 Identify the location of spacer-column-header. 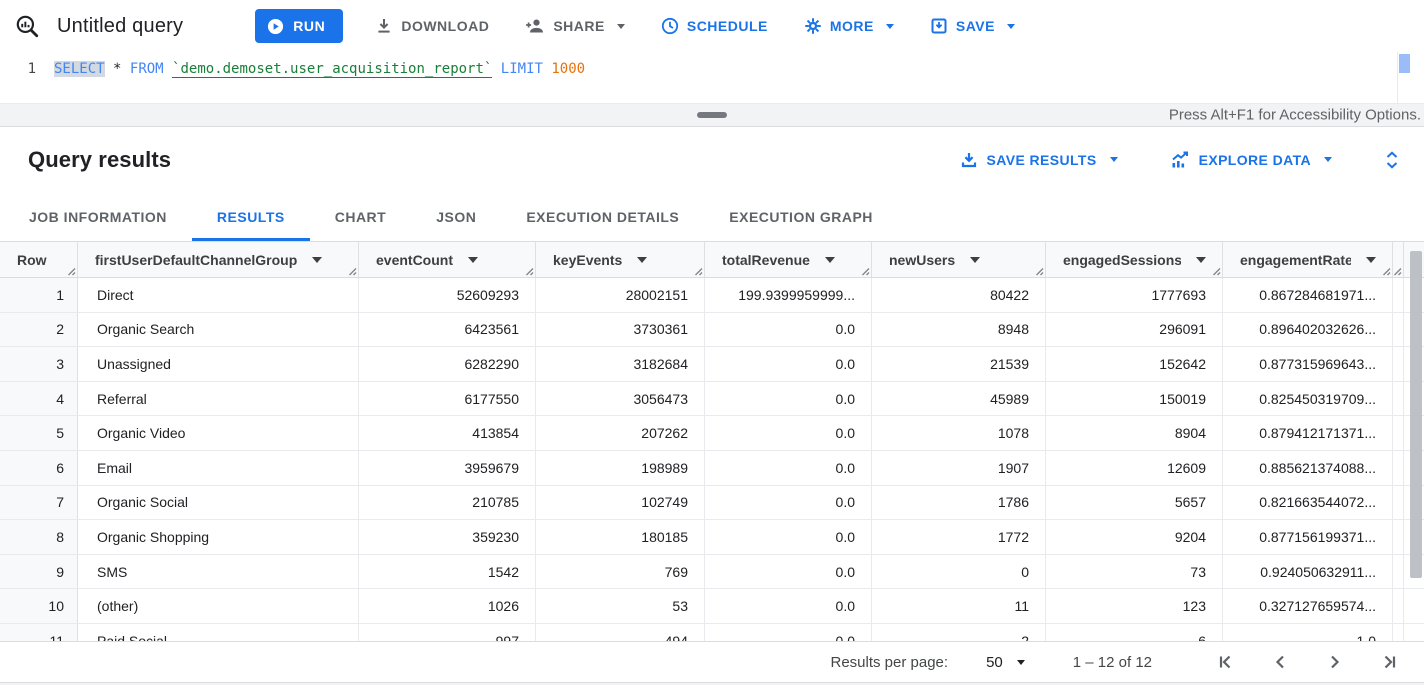
(1398, 259).